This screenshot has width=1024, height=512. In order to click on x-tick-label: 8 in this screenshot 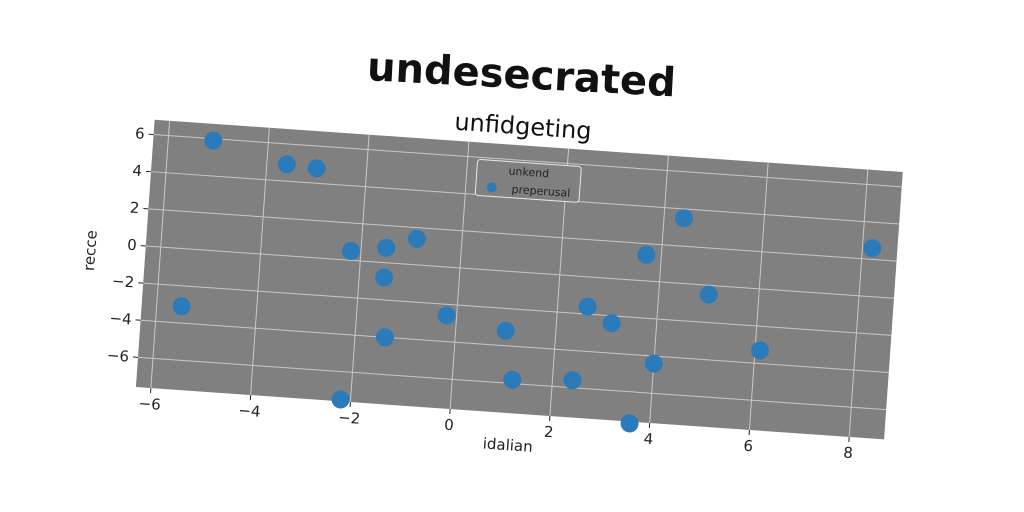, I will do `click(848, 453)`.